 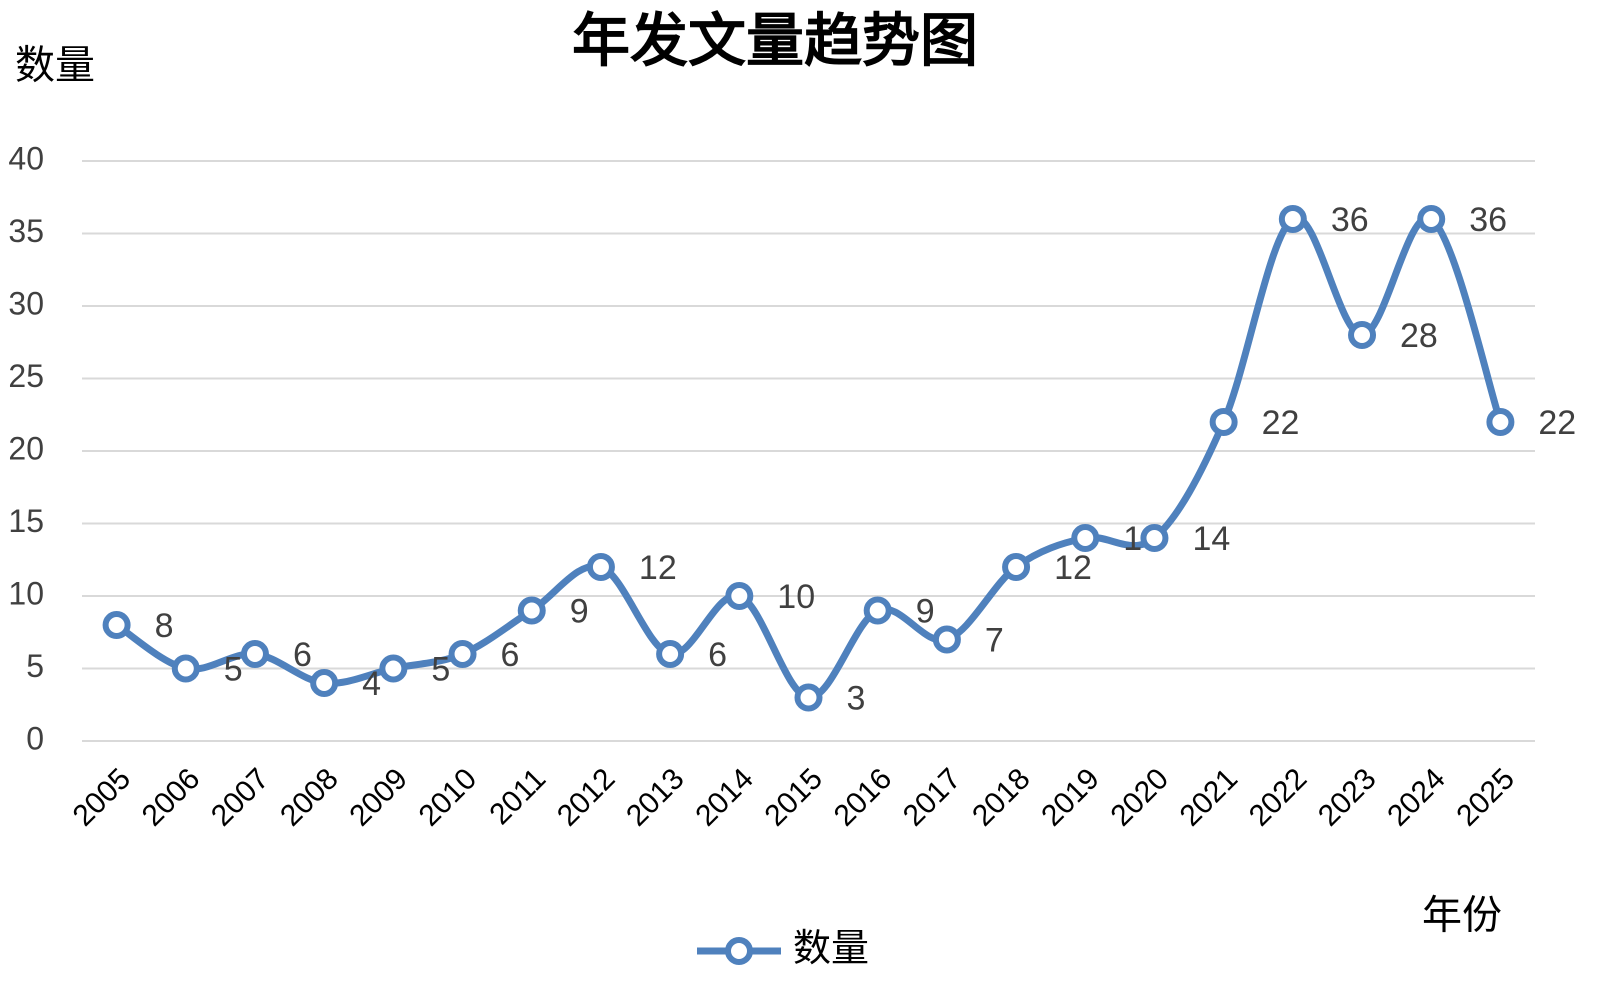 What do you see at coordinates (55, 66) in the screenshot?
I see `y-axis-label: 数量` at bounding box center [55, 66].